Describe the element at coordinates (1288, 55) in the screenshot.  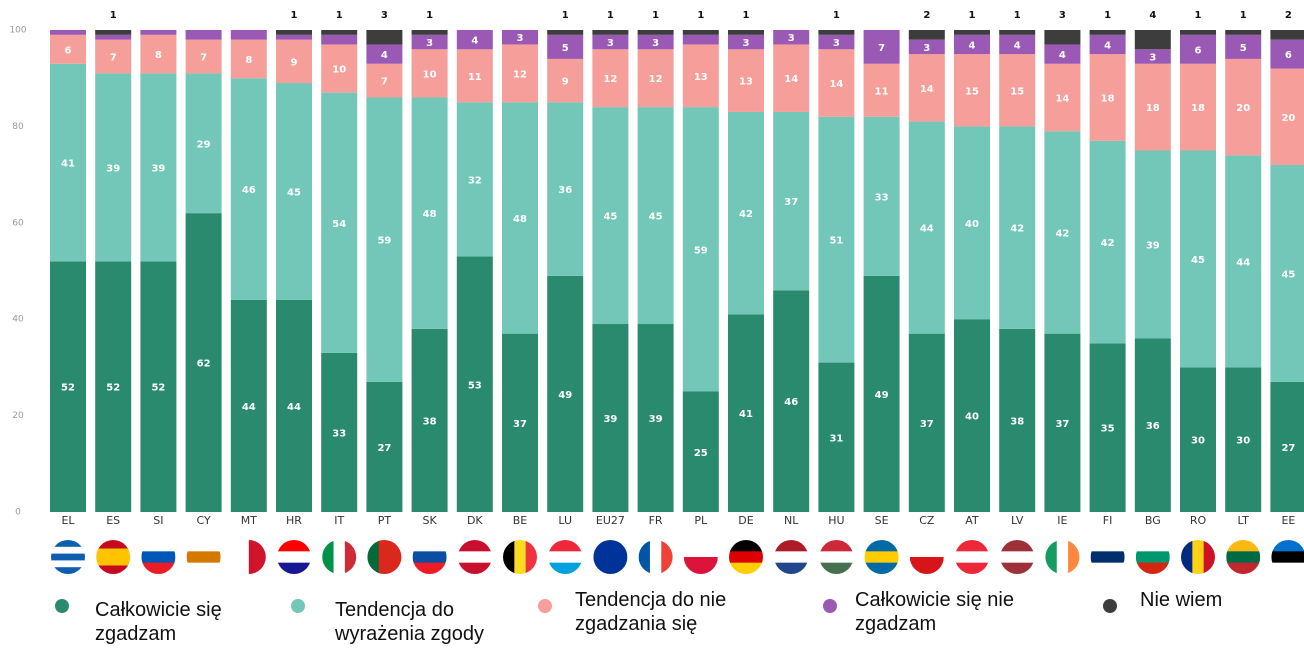
I see `data-label: 6` at that location.